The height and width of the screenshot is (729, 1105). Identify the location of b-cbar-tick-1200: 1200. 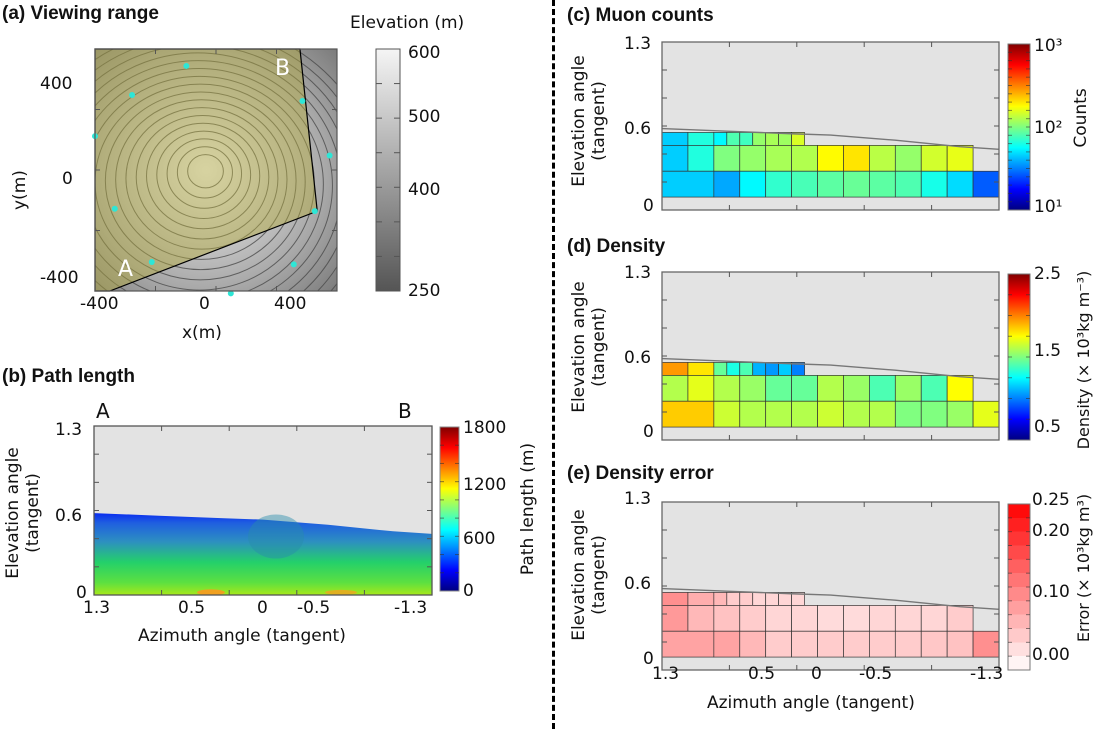
(485, 485).